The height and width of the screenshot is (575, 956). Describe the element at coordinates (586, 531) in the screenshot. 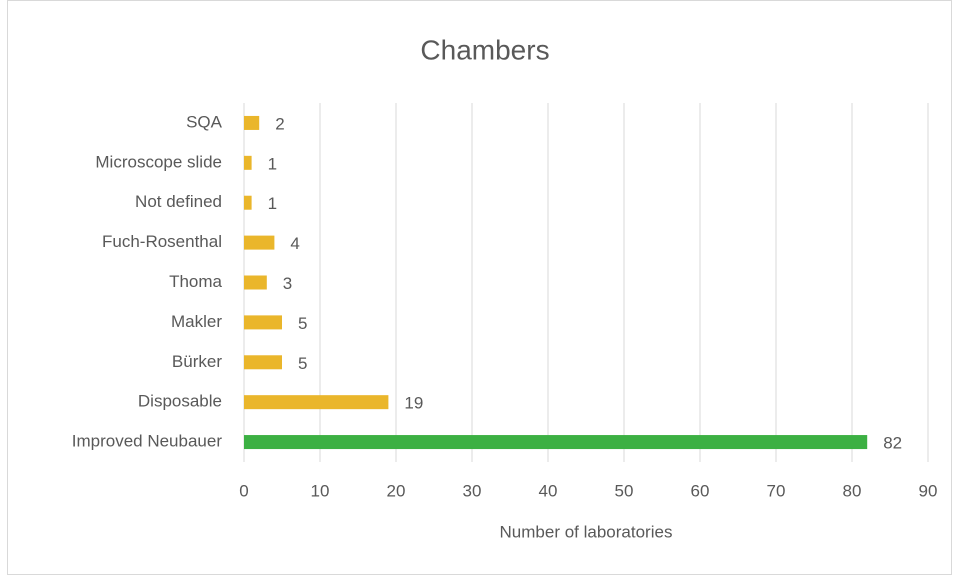

I see `x-axis-label: Number of laboratories` at that location.